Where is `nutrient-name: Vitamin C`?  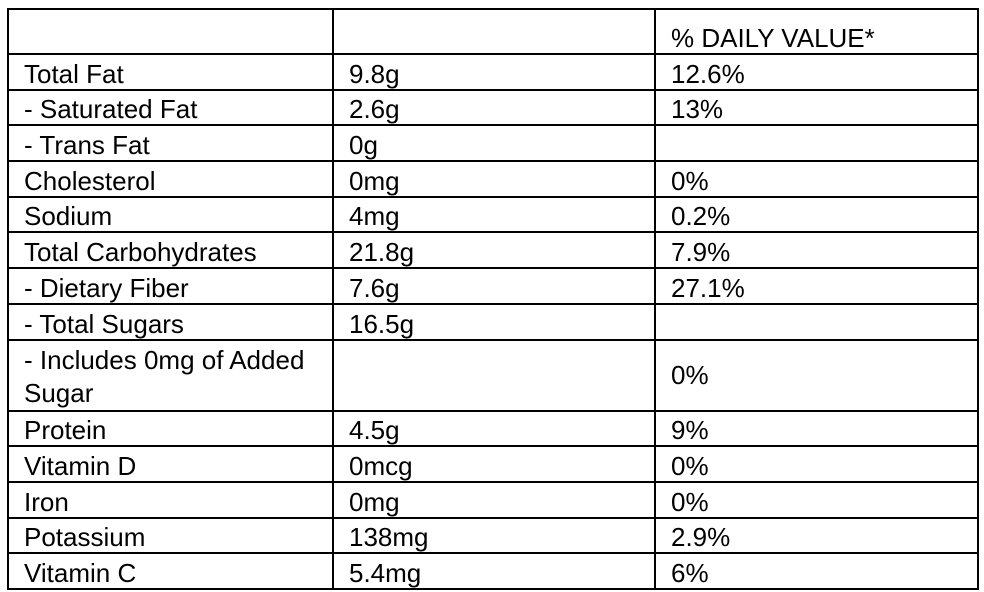 nutrient-name: Vitamin C is located at coordinates (170, 571).